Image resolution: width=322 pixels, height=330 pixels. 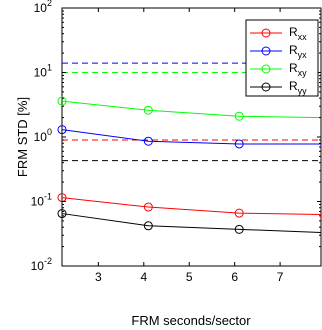 What do you see at coordinates (41, 200) in the screenshot?
I see `y-tick-label: 10⁻¹` at bounding box center [41, 200].